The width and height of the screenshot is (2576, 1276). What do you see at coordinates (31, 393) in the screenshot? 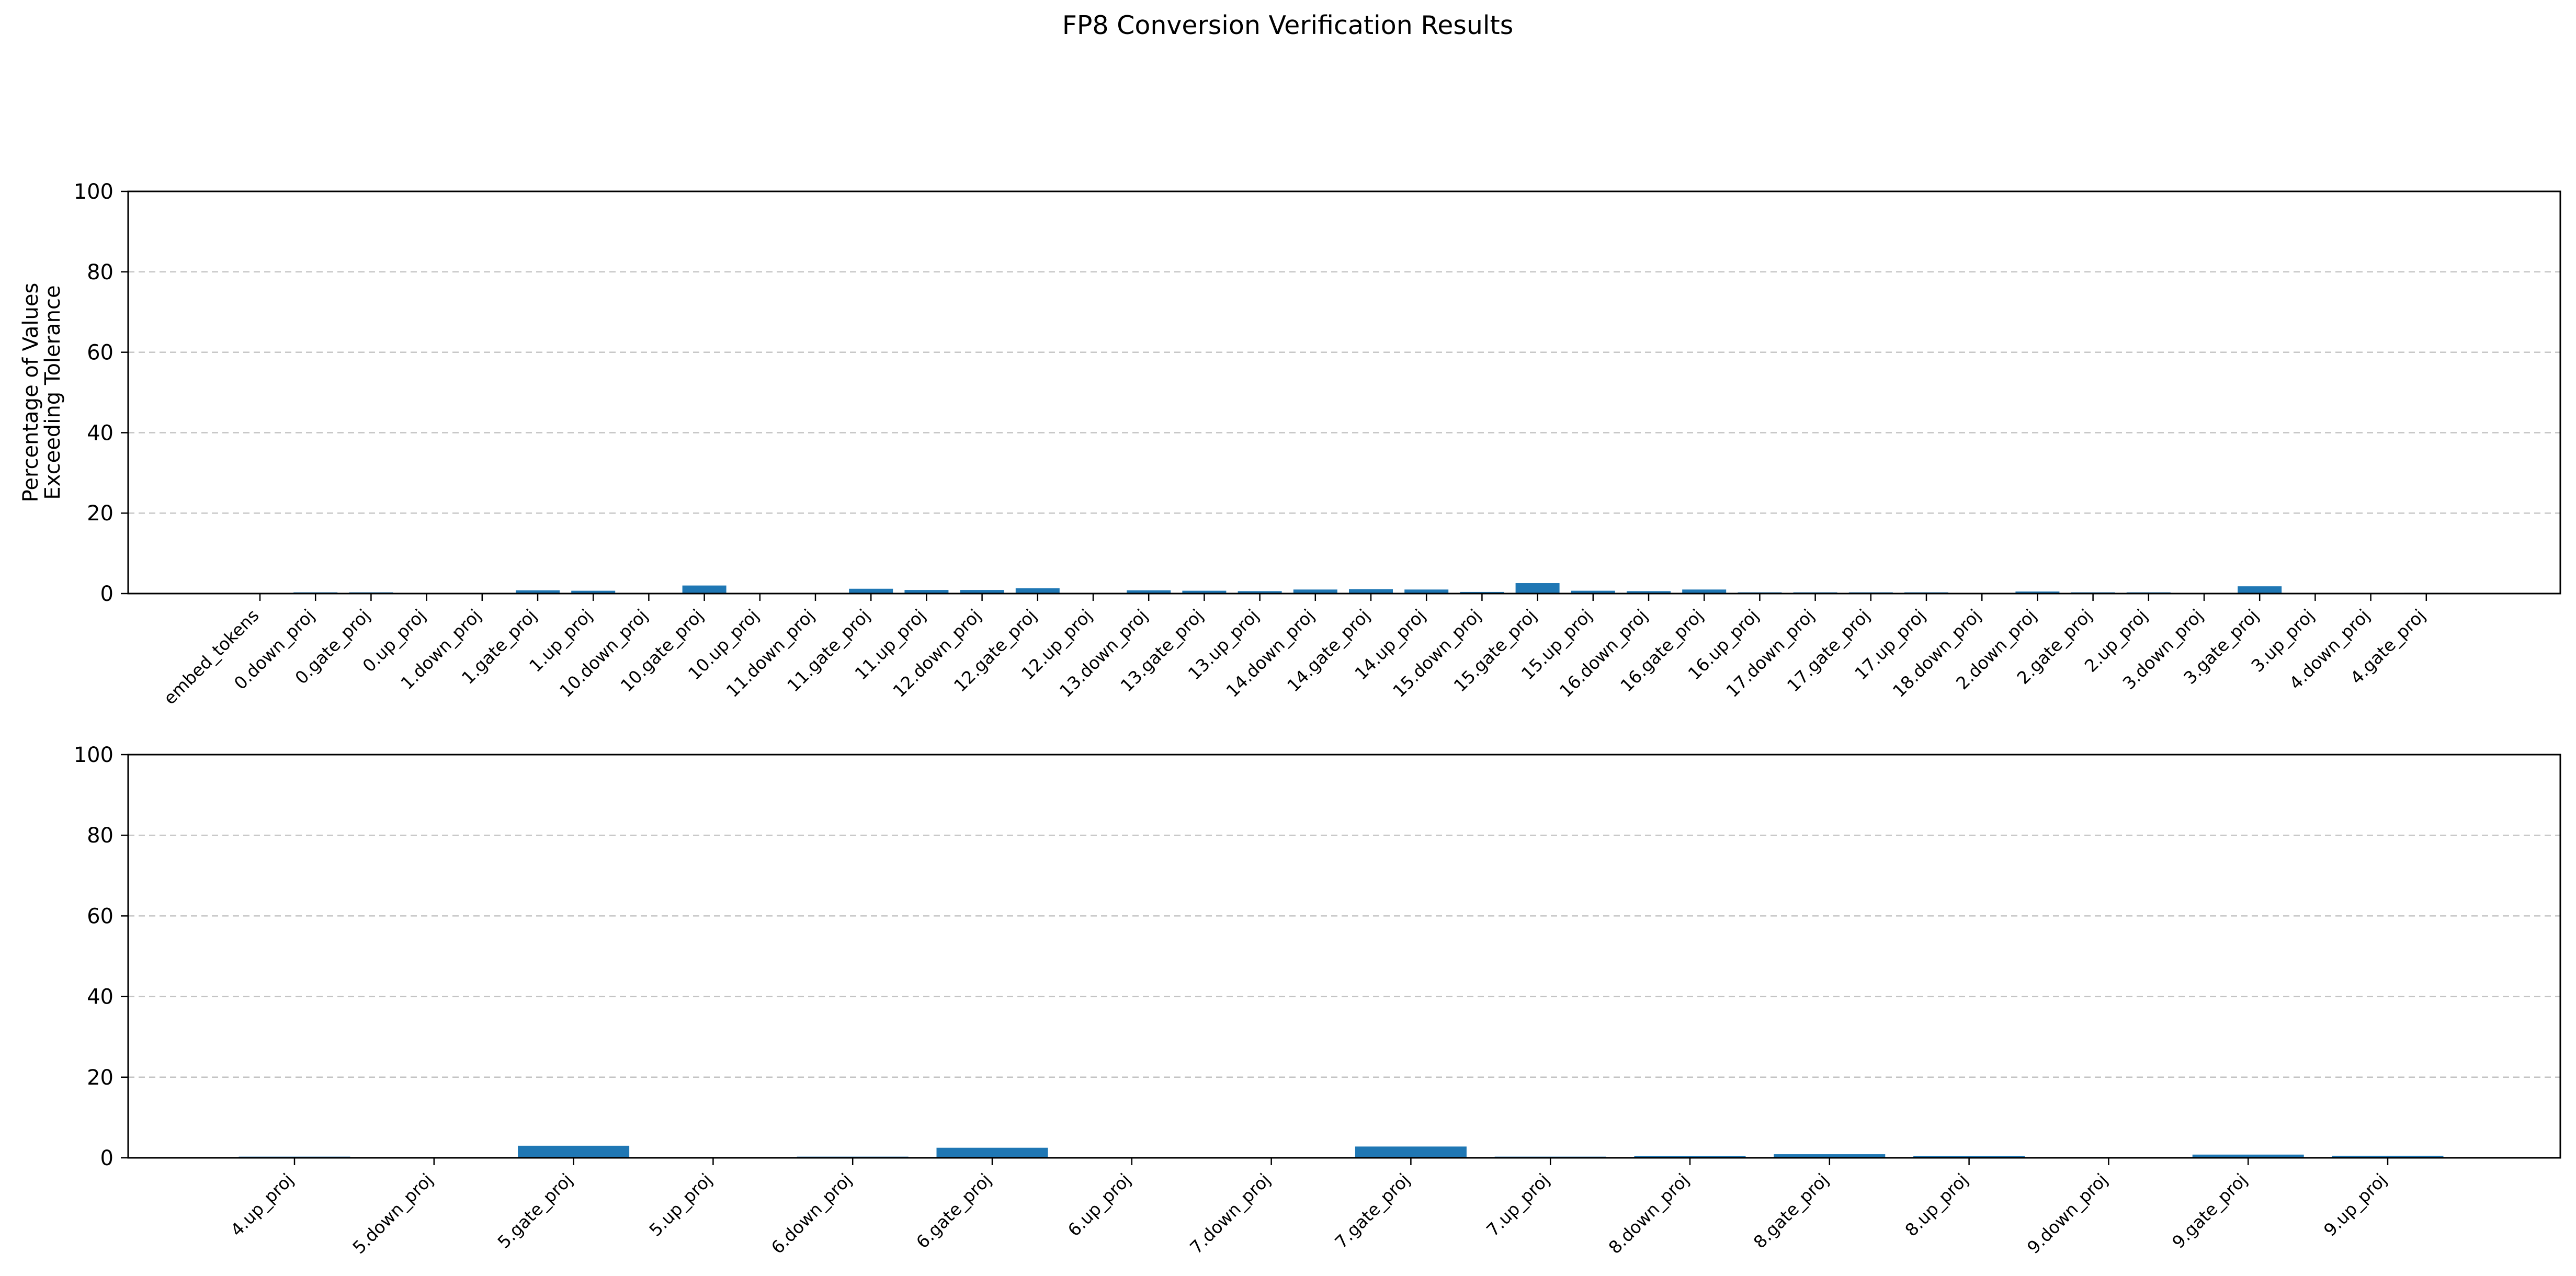
I see `y-axis-label-line: Percentage of Values` at bounding box center [31, 393].